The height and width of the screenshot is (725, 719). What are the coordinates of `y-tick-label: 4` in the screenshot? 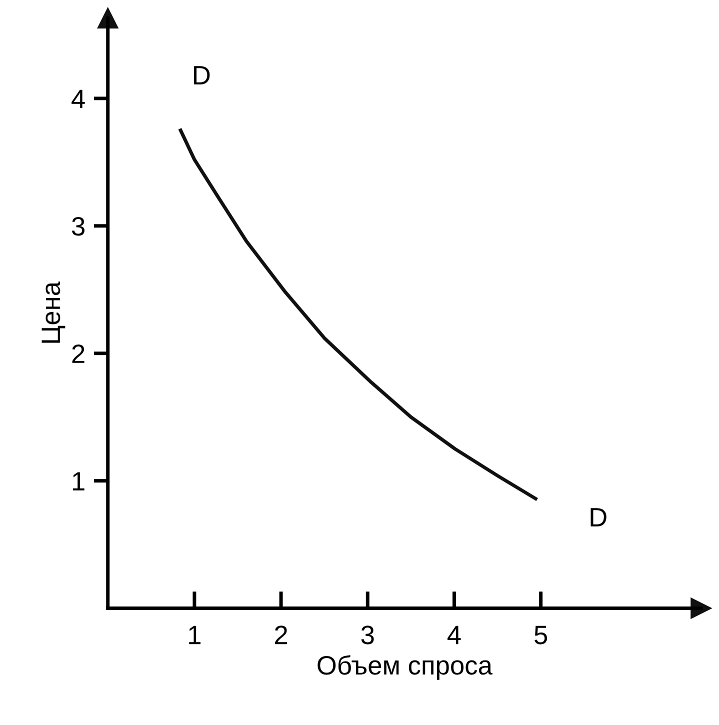 It's located at (78, 99).